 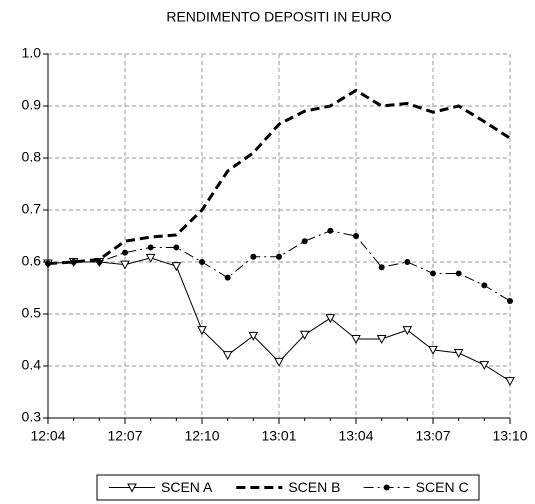 I want to click on y-tick-label: 0.8, so click(x=32, y=157).